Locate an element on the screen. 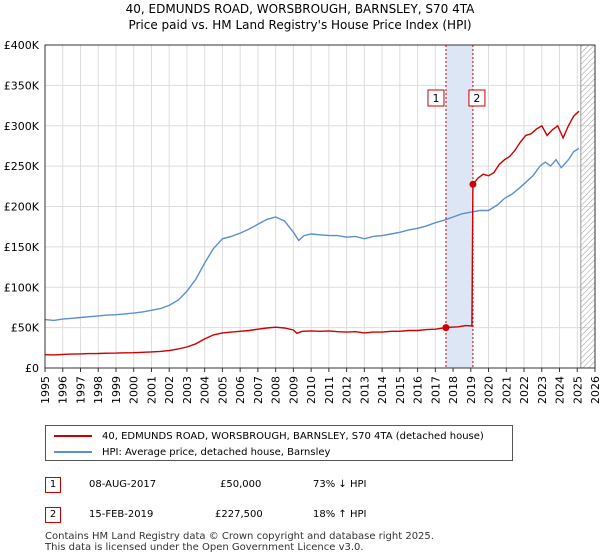 The width and height of the screenshot is (600, 560). y-tick-label: £250K is located at coordinates (22, 166).